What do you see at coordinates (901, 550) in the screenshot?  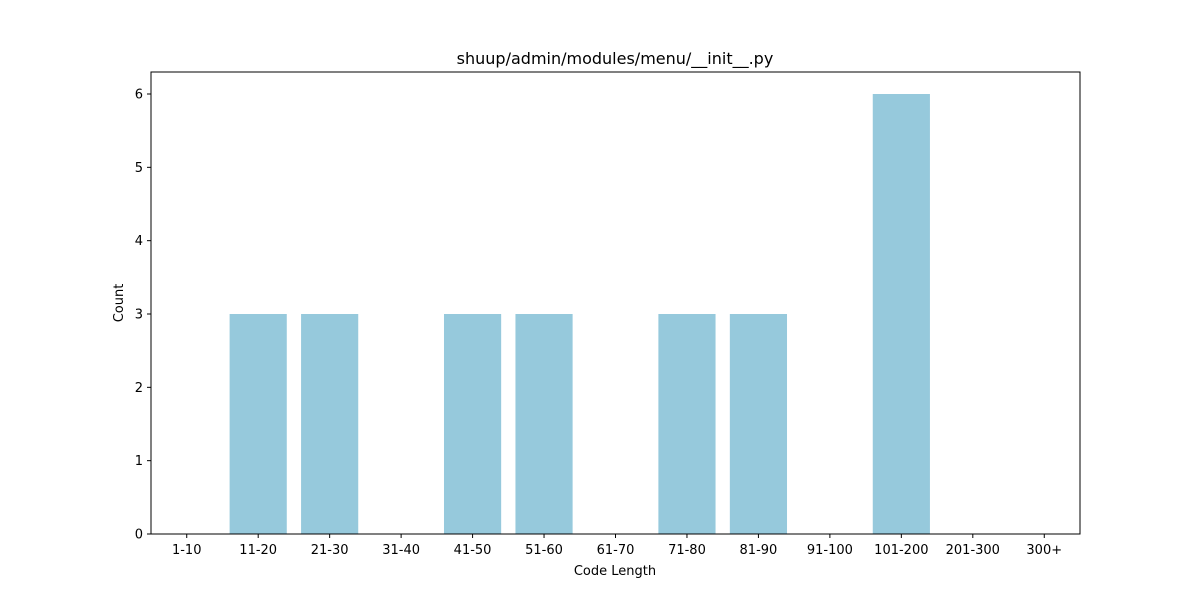 I see `x-tick-label: 101-200` at bounding box center [901, 550].